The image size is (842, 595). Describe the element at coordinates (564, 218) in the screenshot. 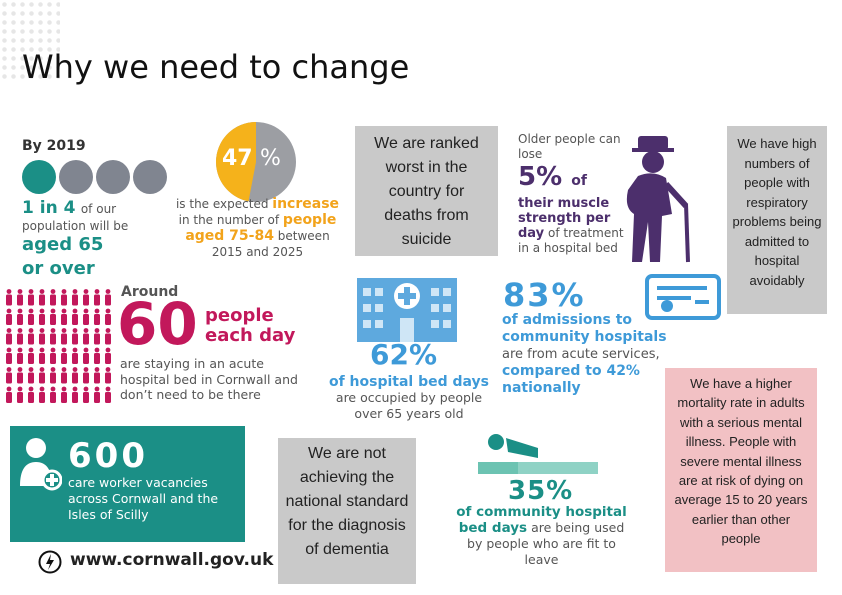

I see `muscle-bold2: strength per` at that location.